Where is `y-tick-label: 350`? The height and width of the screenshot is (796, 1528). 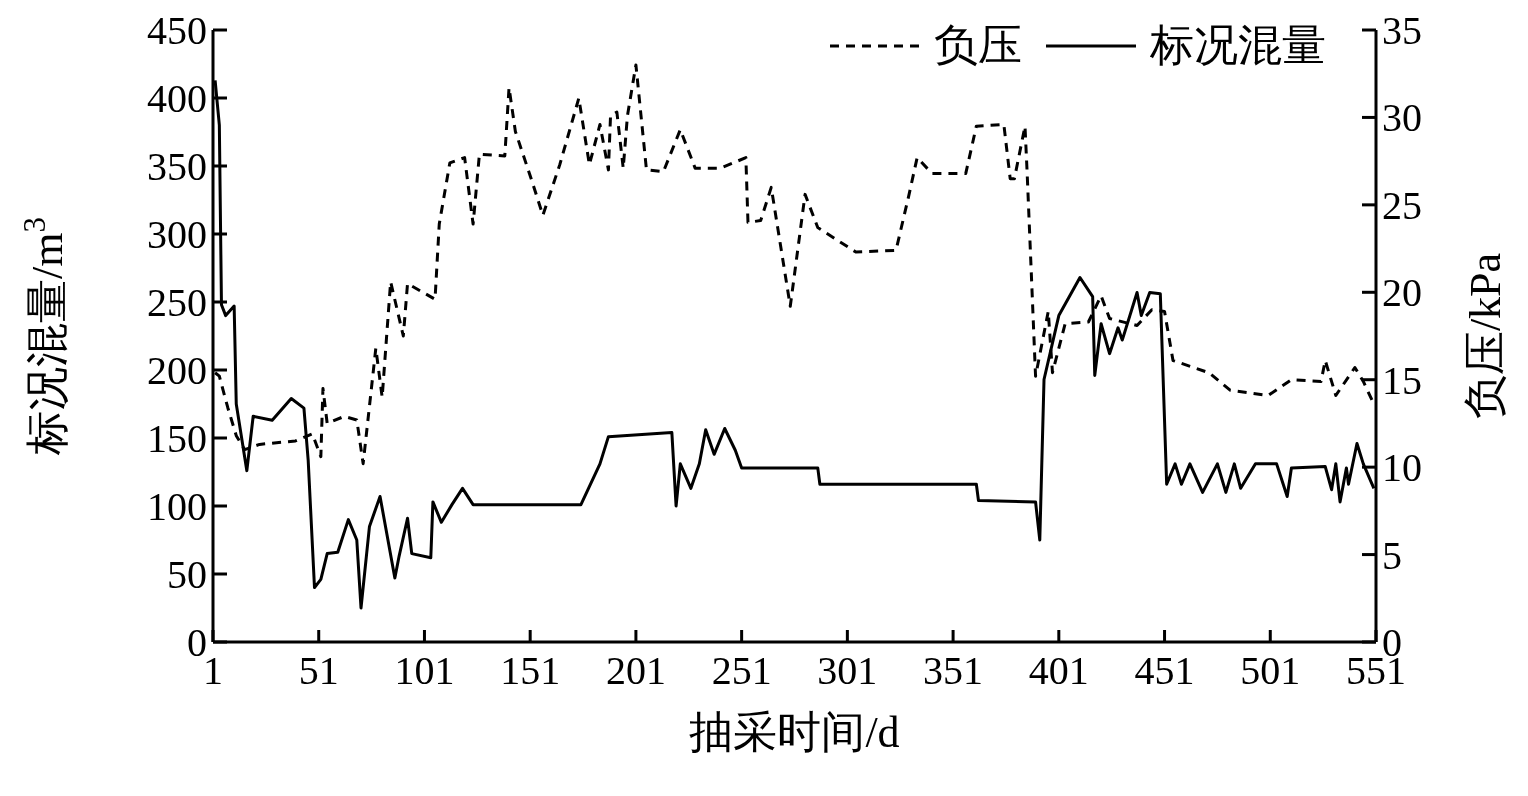 y-tick-label: 350 is located at coordinates (177, 166).